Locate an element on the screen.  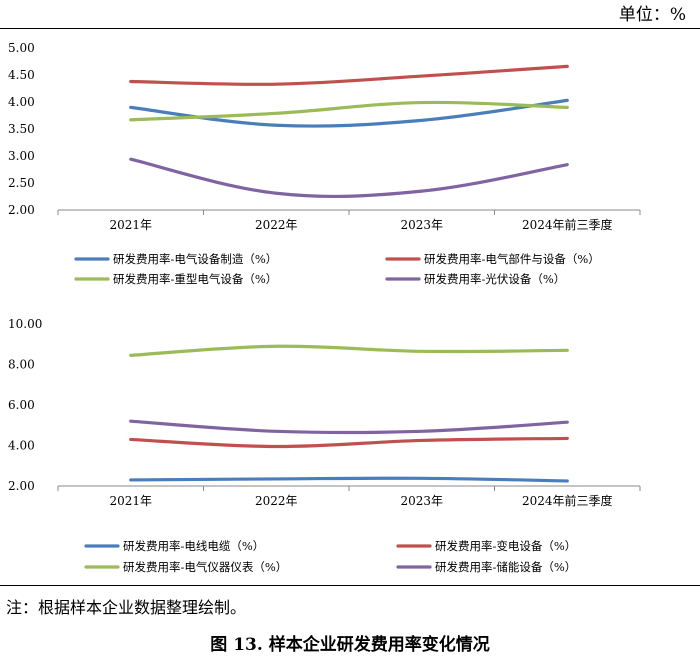
footnote: 注：根据样本企业数据整理绘制。 is located at coordinates (126, 607).